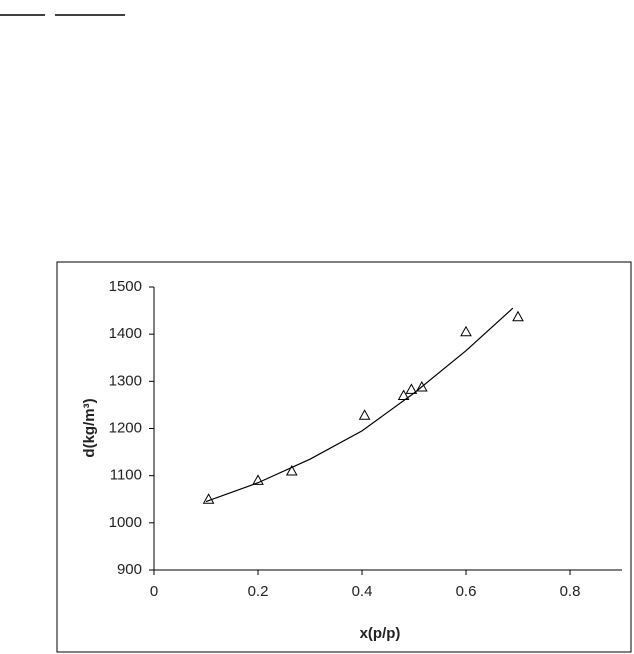 The width and height of the screenshot is (634, 654). I want to click on x-tick-label: 0.2, so click(258, 591).